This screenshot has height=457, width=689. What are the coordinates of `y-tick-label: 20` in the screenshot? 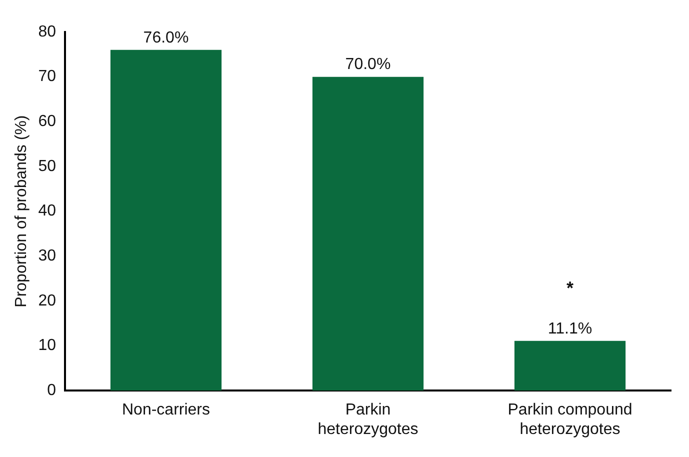 It's located at (47, 301).